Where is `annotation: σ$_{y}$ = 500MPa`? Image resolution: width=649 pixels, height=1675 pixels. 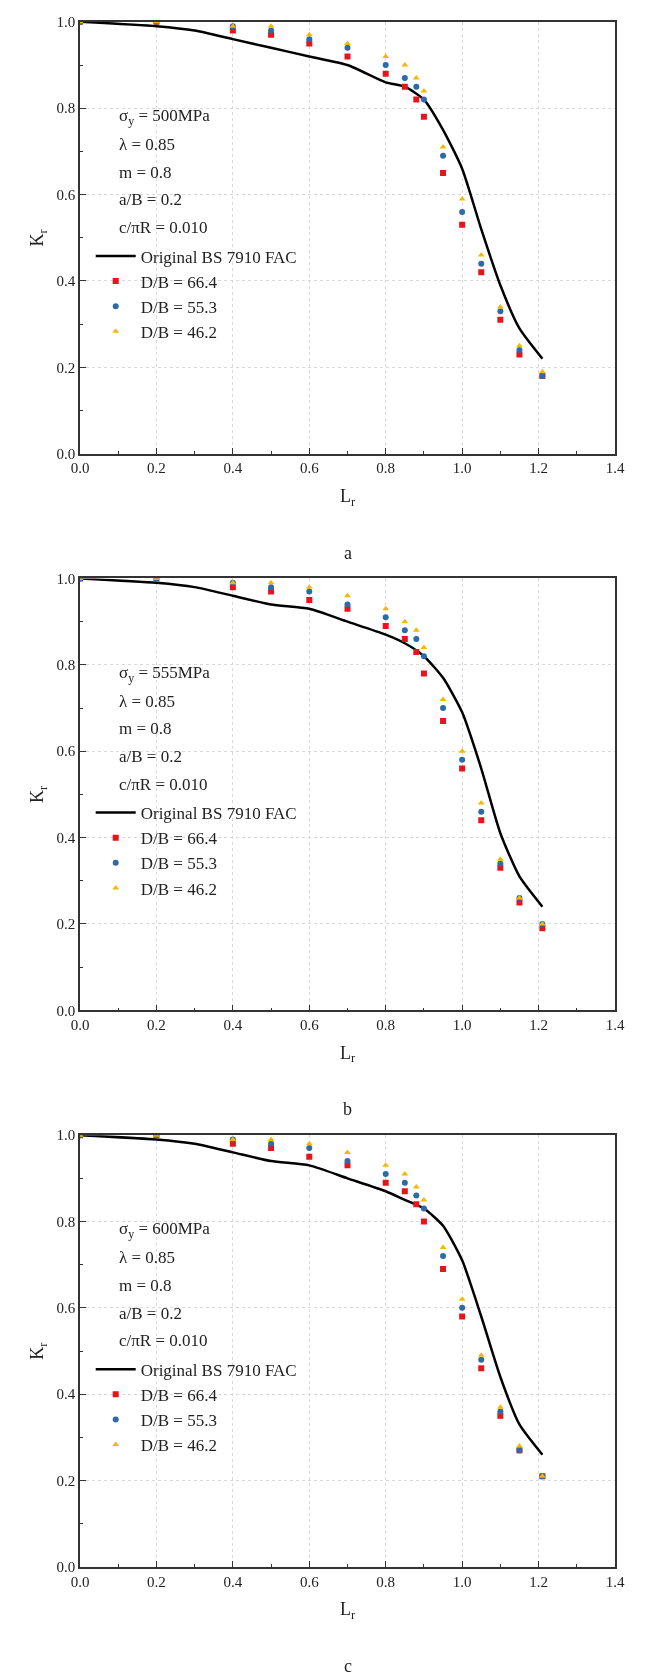
annotation: σ$_{y}$ = 500MPa is located at coordinates (165, 117).